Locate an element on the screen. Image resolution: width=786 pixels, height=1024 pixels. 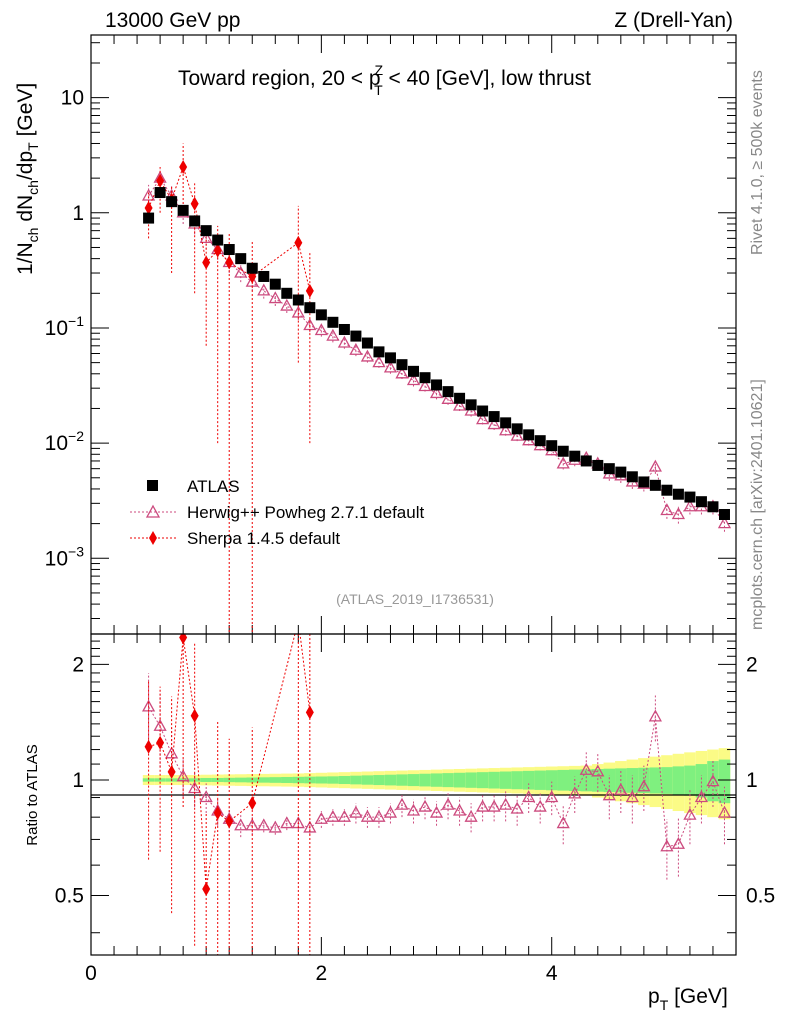
ratio-ylabel: Ratio to ATLAS is located at coordinates (32, 794).